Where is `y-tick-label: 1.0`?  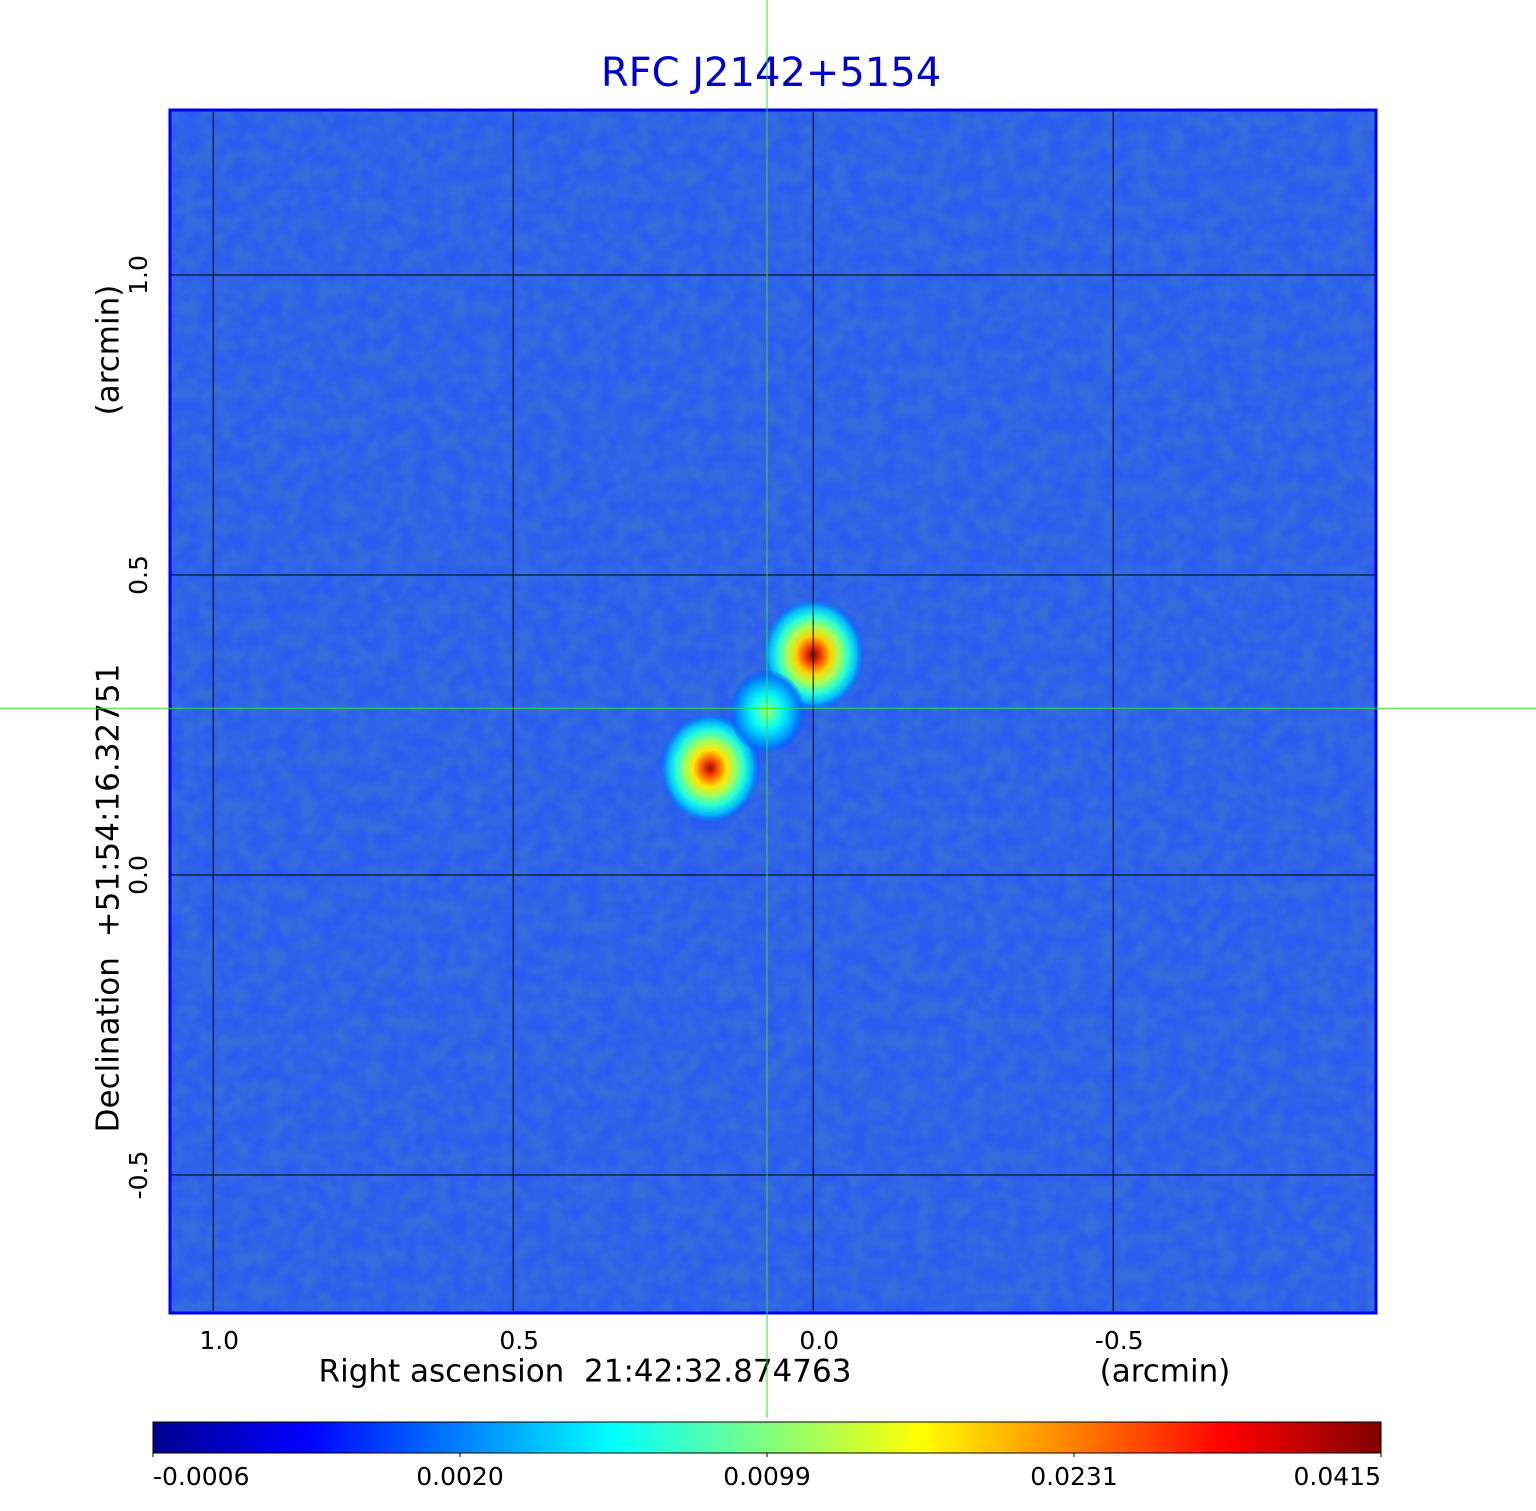 y-tick-label: 1.0 is located at coordinates (138, 275).